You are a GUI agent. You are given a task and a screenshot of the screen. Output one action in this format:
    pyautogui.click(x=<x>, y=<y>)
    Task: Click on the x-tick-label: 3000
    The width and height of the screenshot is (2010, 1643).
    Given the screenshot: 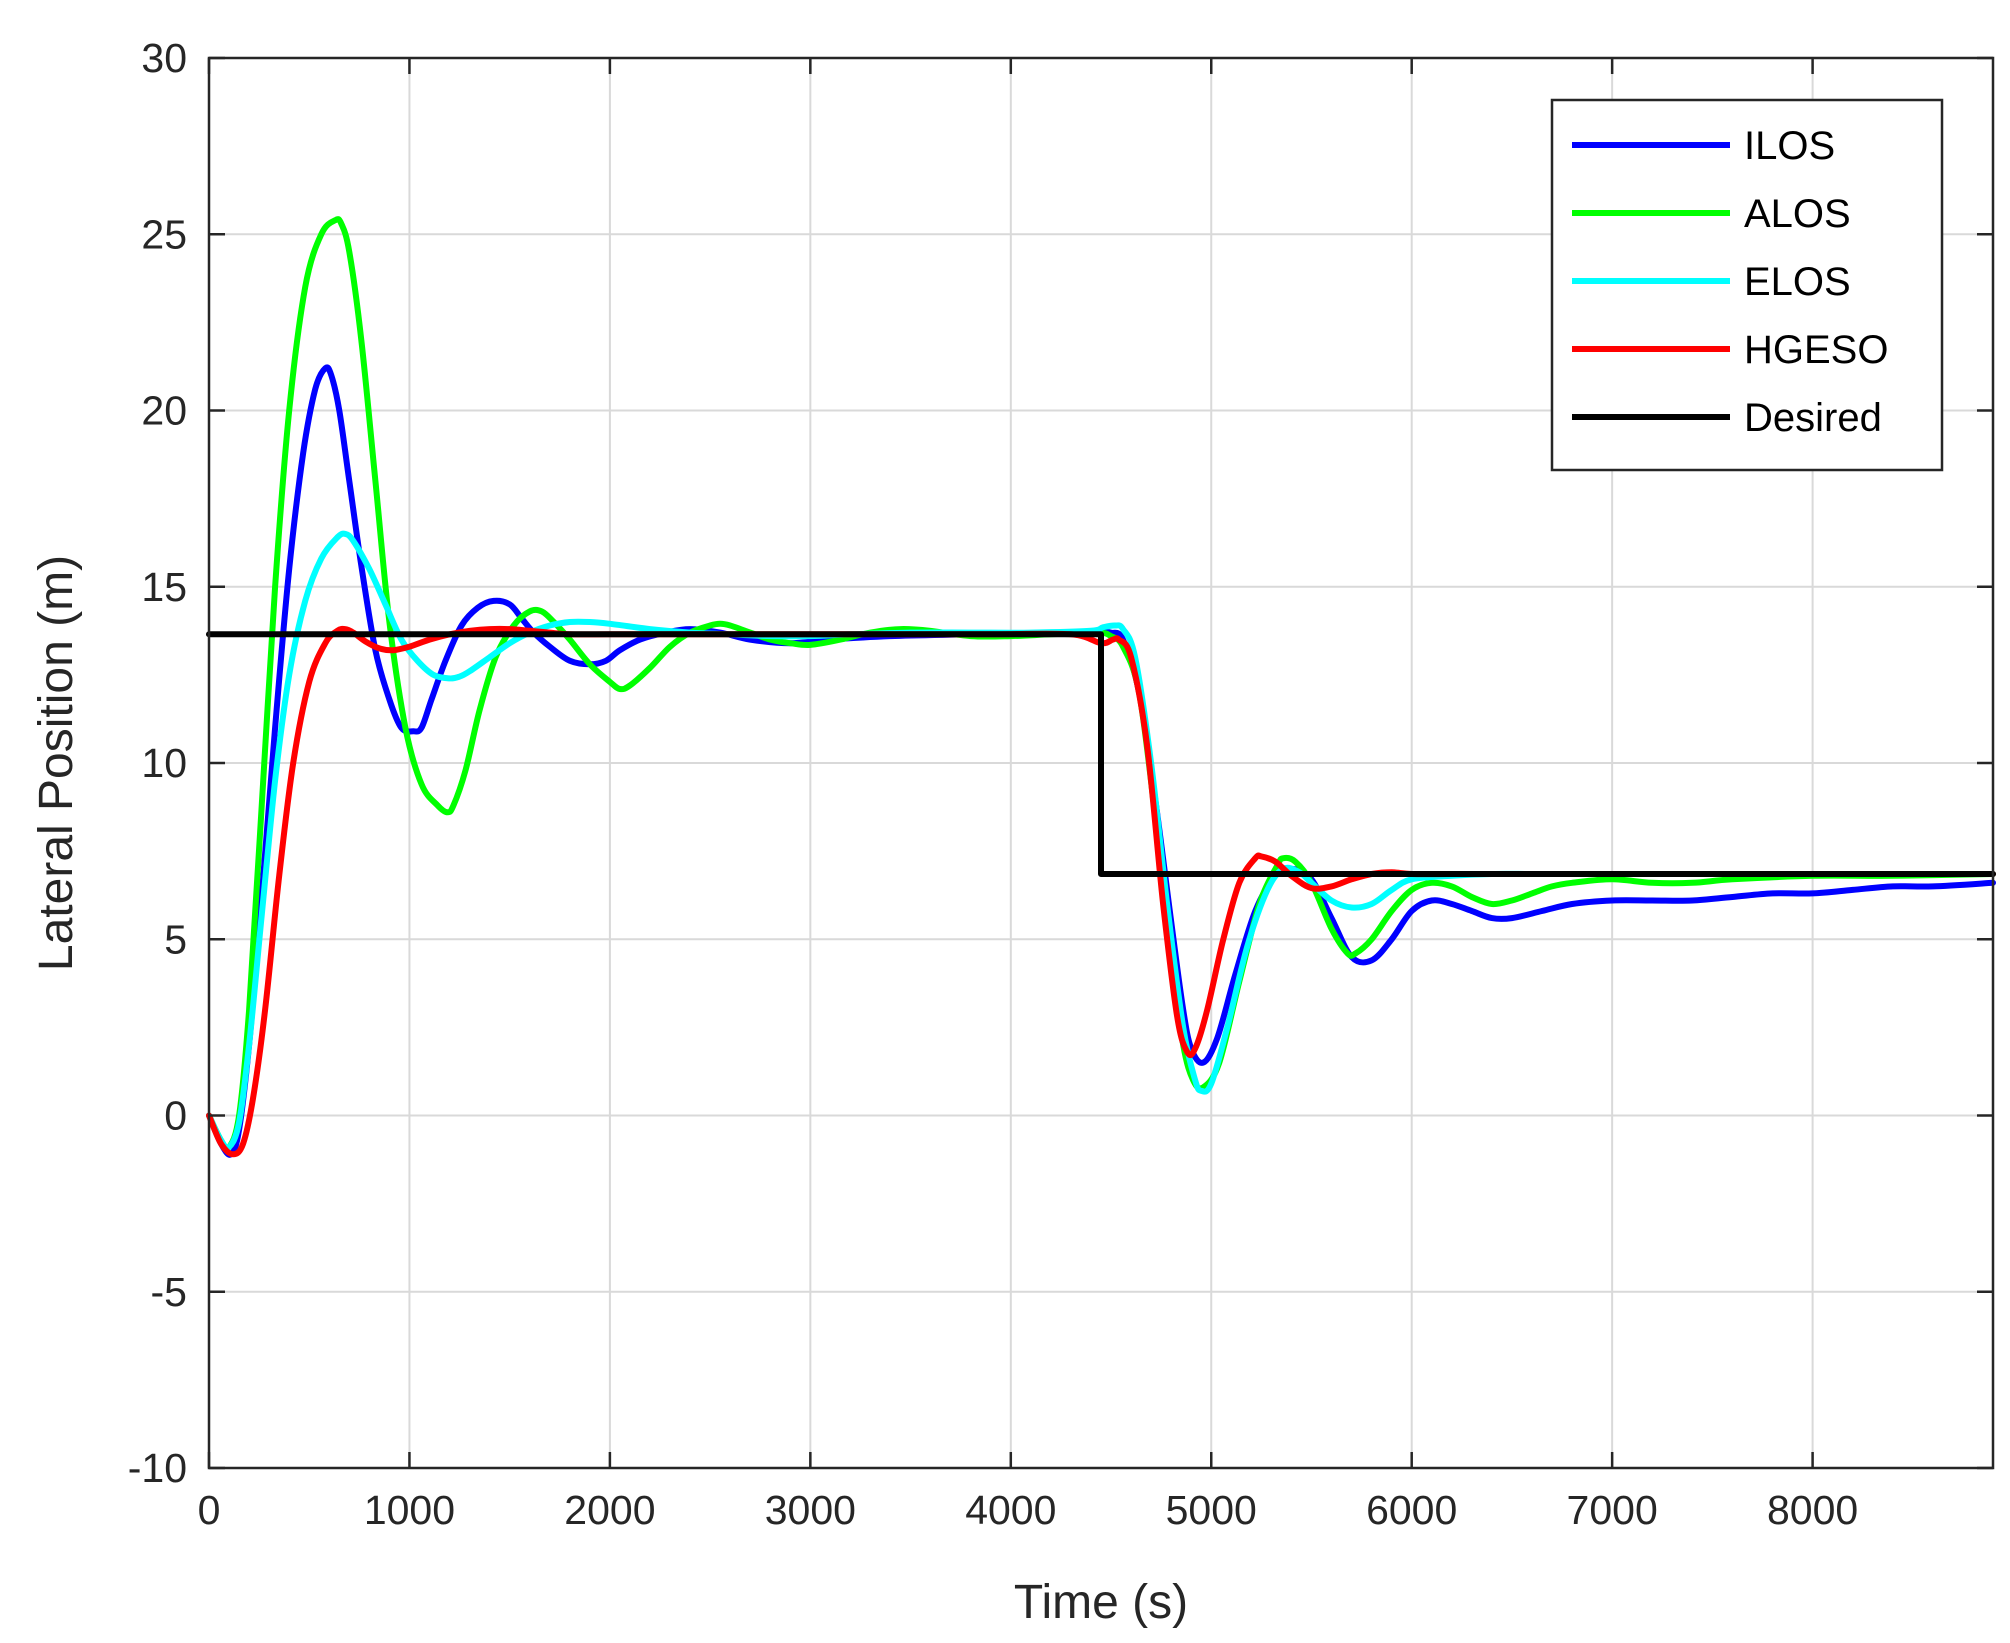 What is the action you would take?
    pyautogui.click(x=810, y=1510)
    